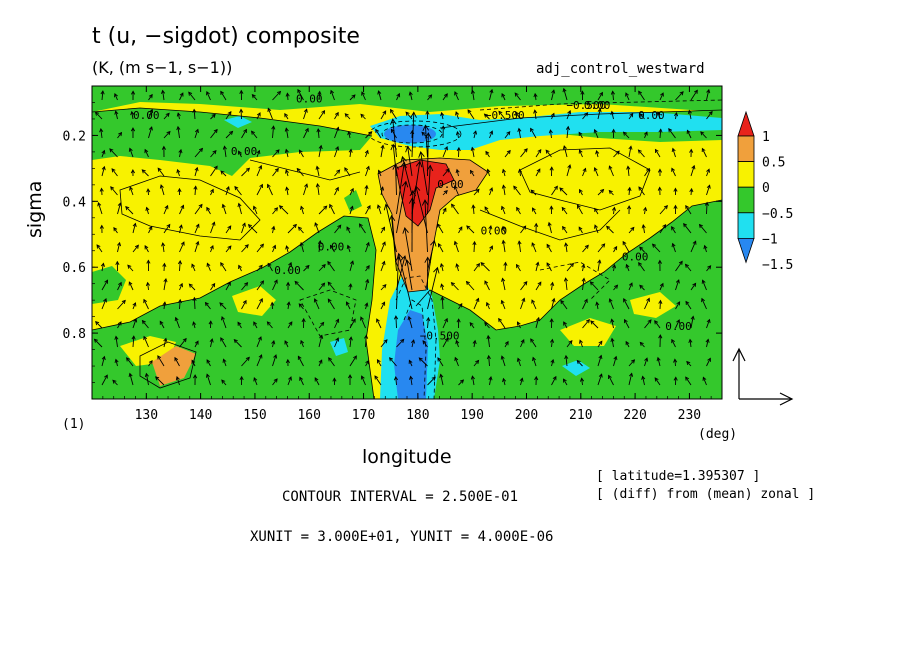 This screenshot has width=904, height=654. I want to click on colorbar-bottom-triangle, so click(746, 250).